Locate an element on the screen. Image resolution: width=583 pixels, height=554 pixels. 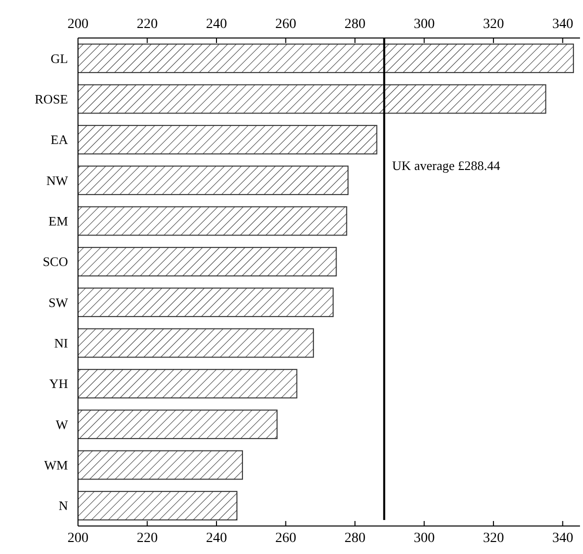
x2-tick-label: 280 is located at coordinates (355, 24).